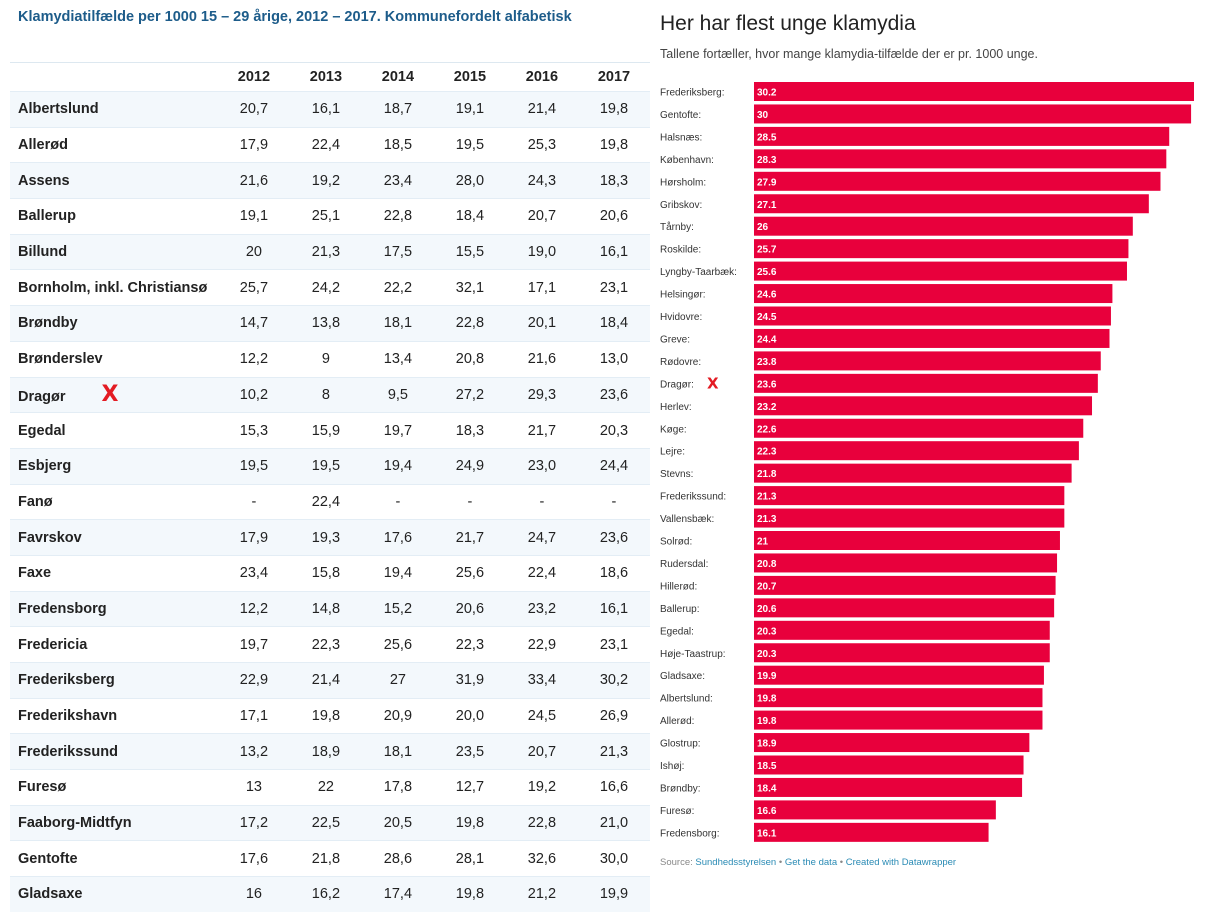 Image resolution: width=1205 pixels, height=912 pixels. I want to click on bar-group: Rudersdal: 20.8, so click(859, 563).